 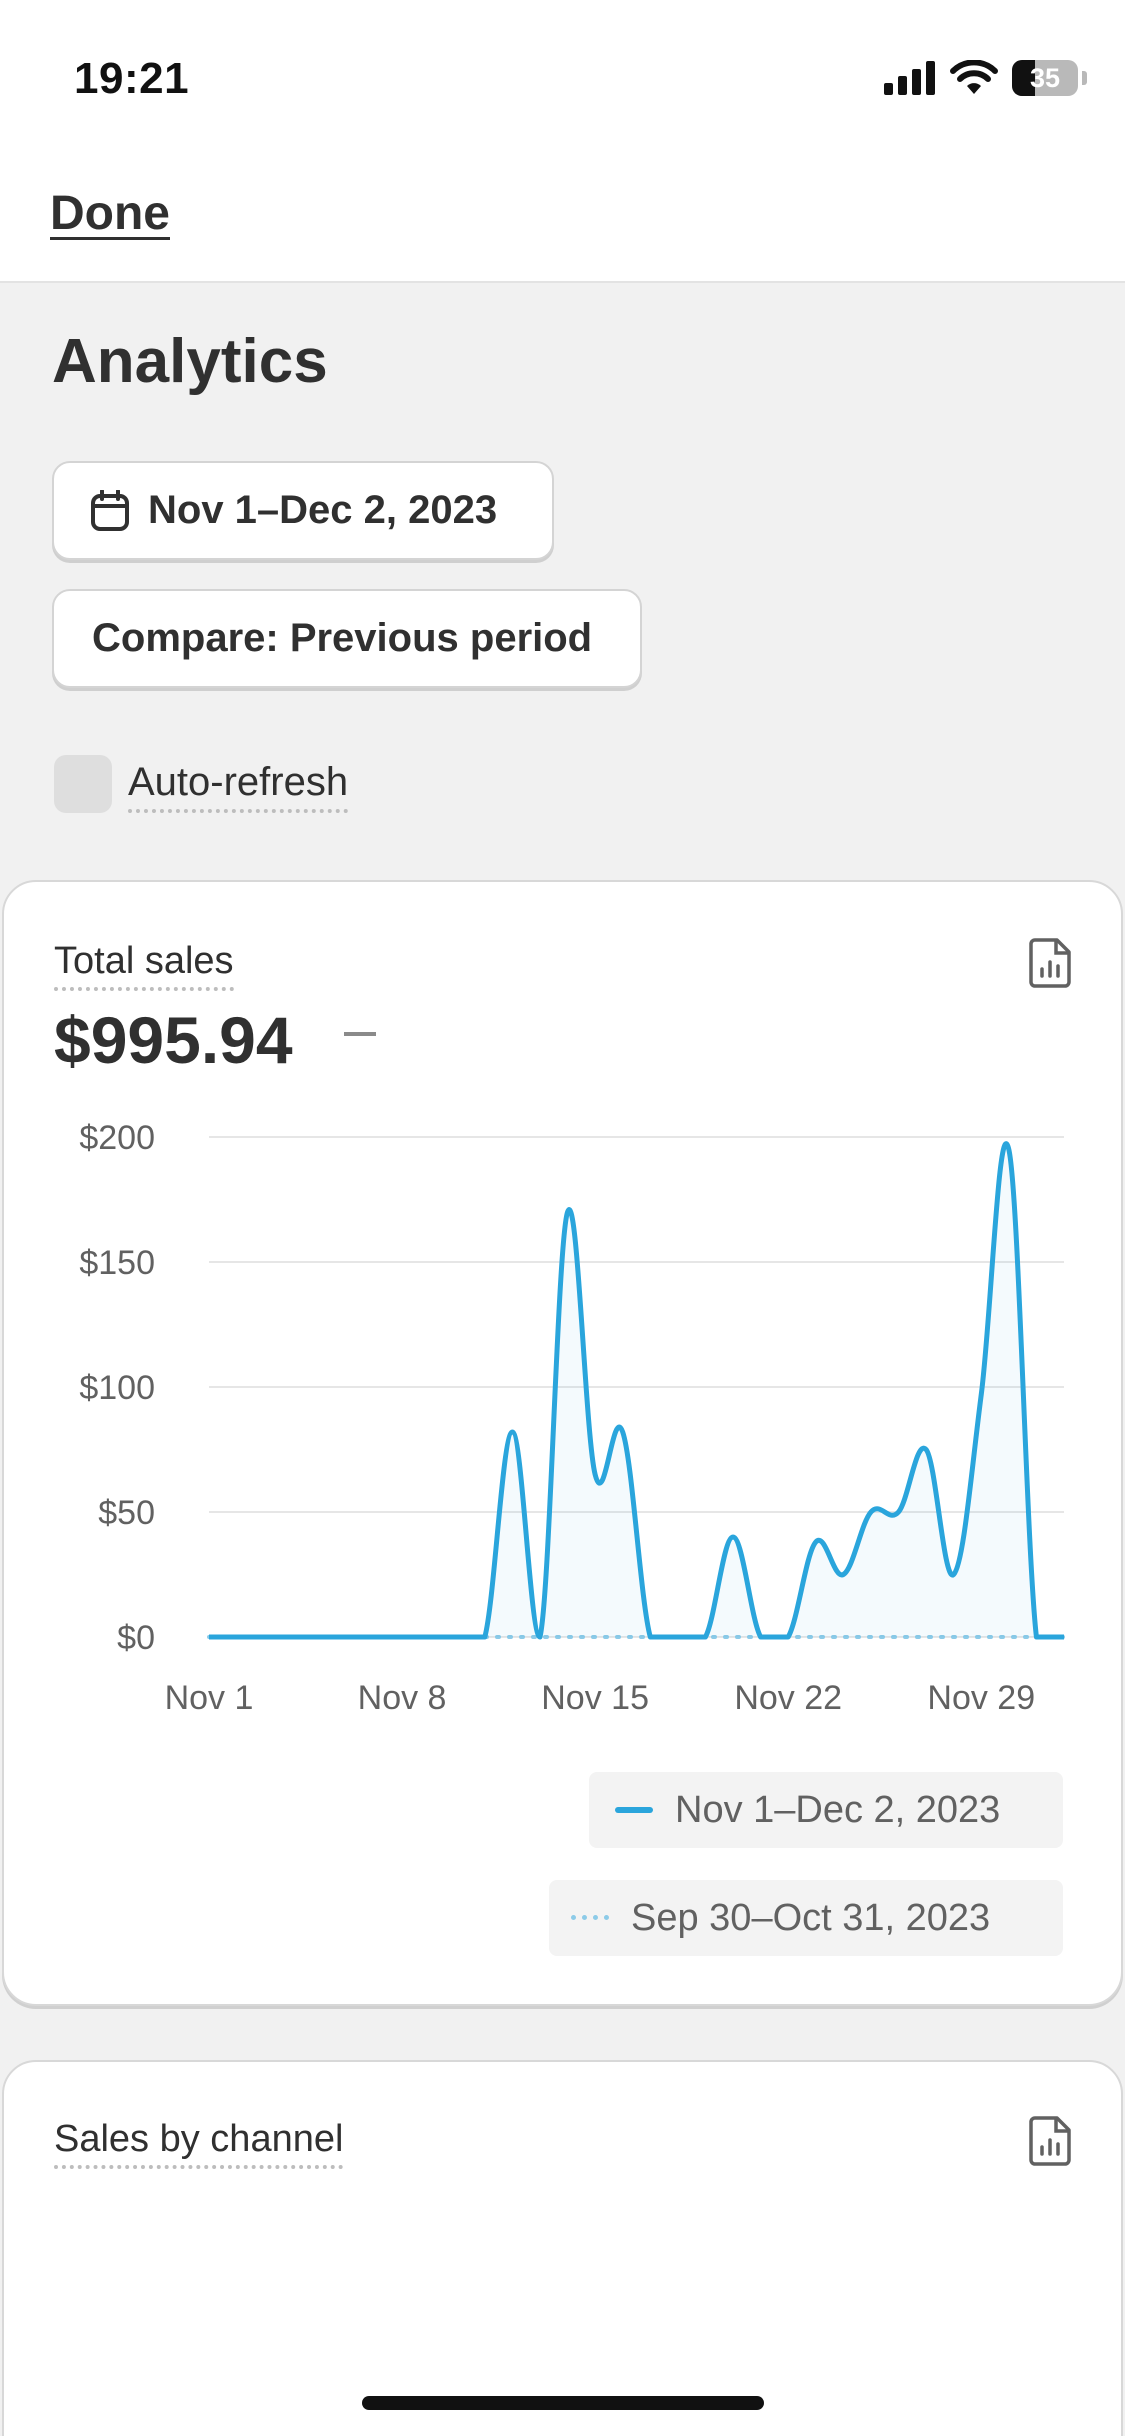 I want to click on date-range-picker: Nov 1–Dec 2, 2023, so click(x=303, y=510).